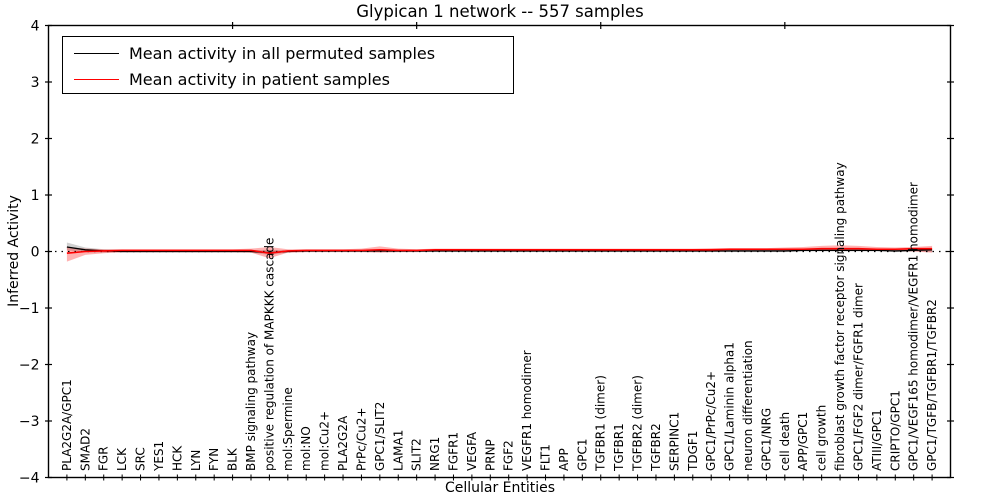 The image size is (1000, 500). I want to click on legend-line-patient-icon, so click(96, 79).